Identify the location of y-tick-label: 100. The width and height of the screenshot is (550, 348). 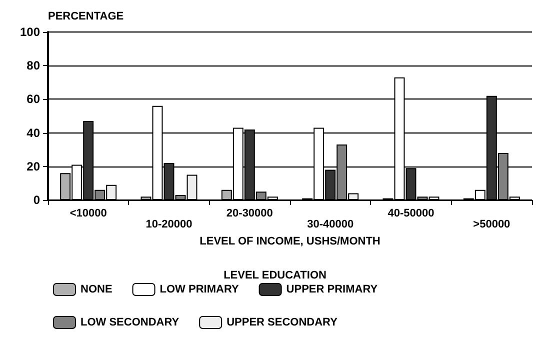
(30, 32).